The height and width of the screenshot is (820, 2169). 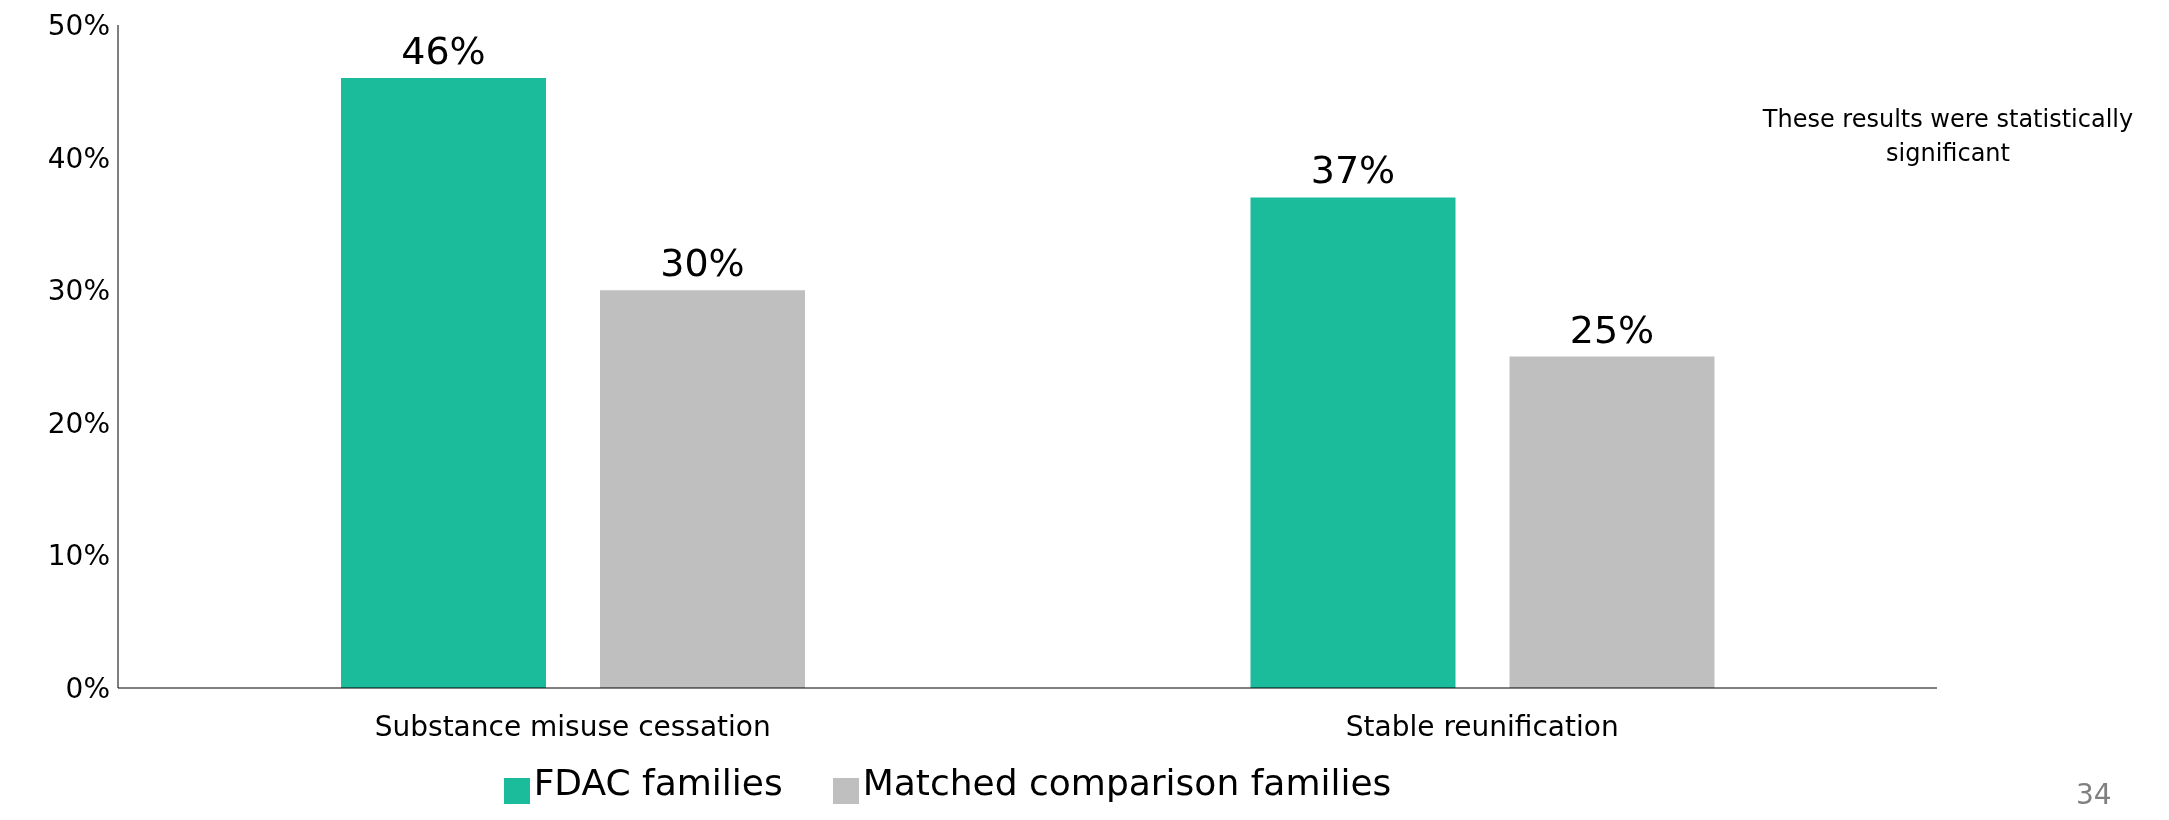 I want to click on legend-label: Matched comparison families, so click(x=1127, y=782).